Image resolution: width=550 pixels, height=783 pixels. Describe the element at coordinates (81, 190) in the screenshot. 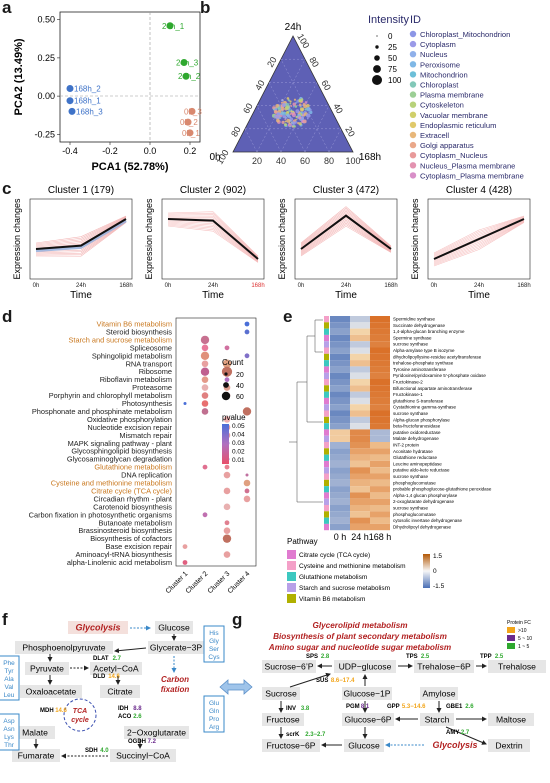

I see `cluster-title: Cluster 1 (179)` at that location.